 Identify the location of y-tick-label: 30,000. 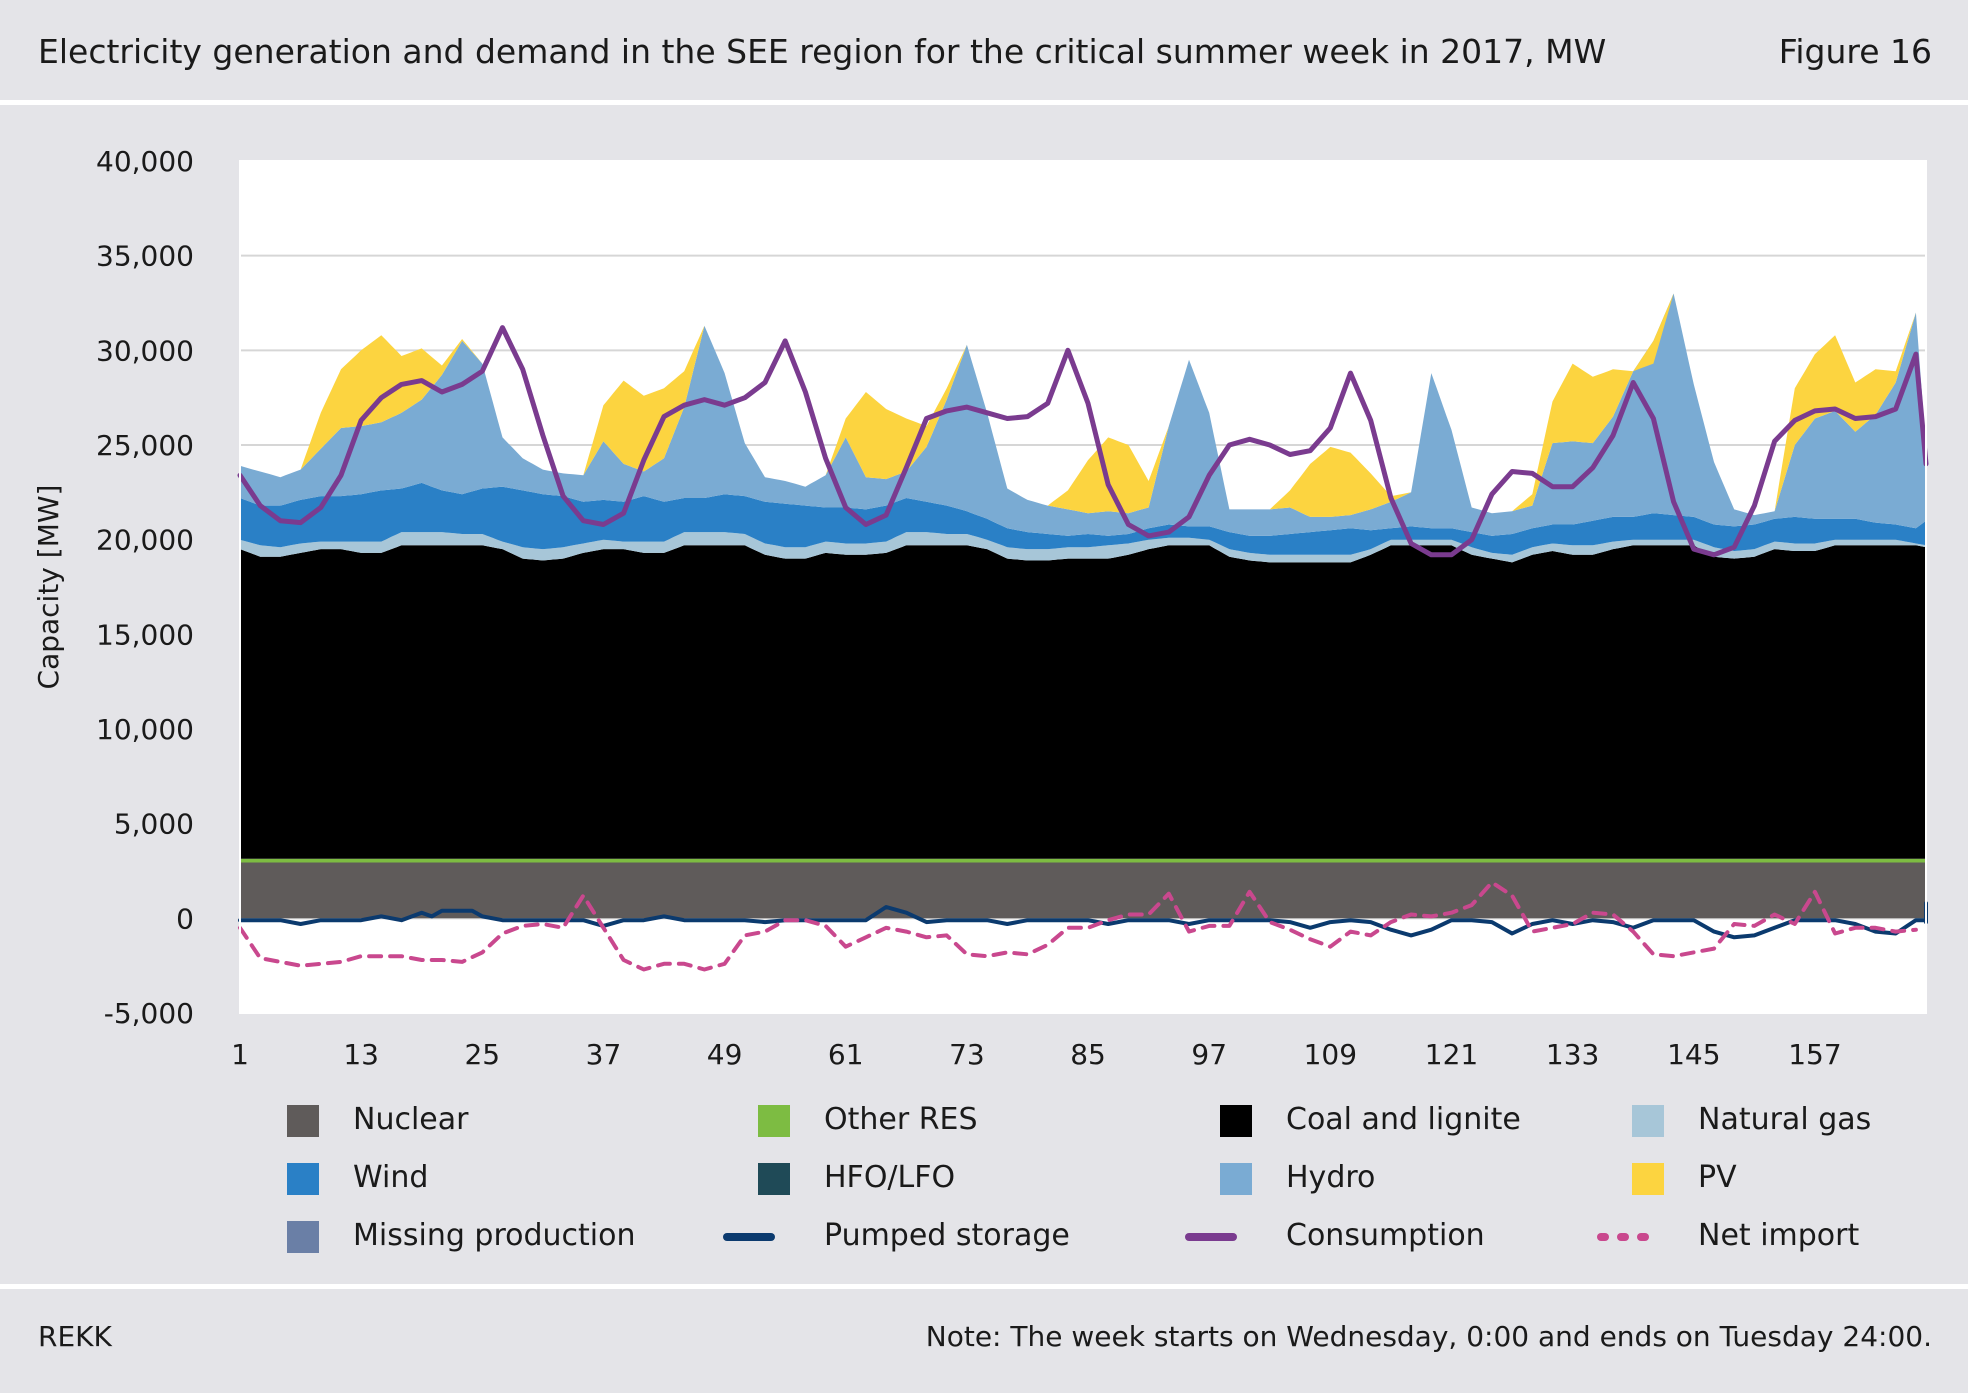
(145, 350).